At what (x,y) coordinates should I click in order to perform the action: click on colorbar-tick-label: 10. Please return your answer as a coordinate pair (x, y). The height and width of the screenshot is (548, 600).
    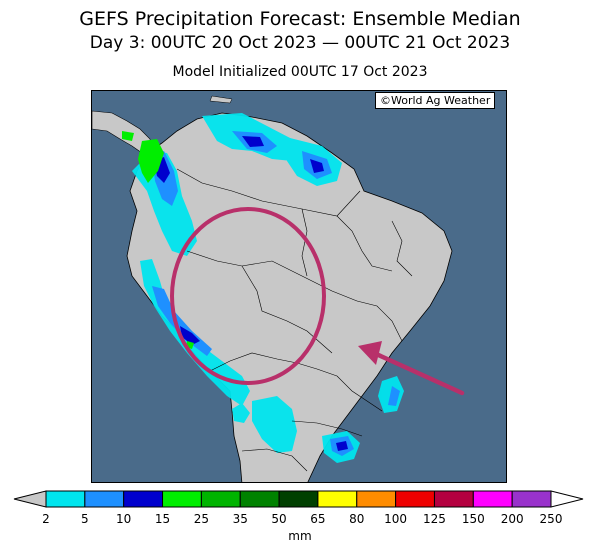
    Looking at the image, I should click on (123, 519).